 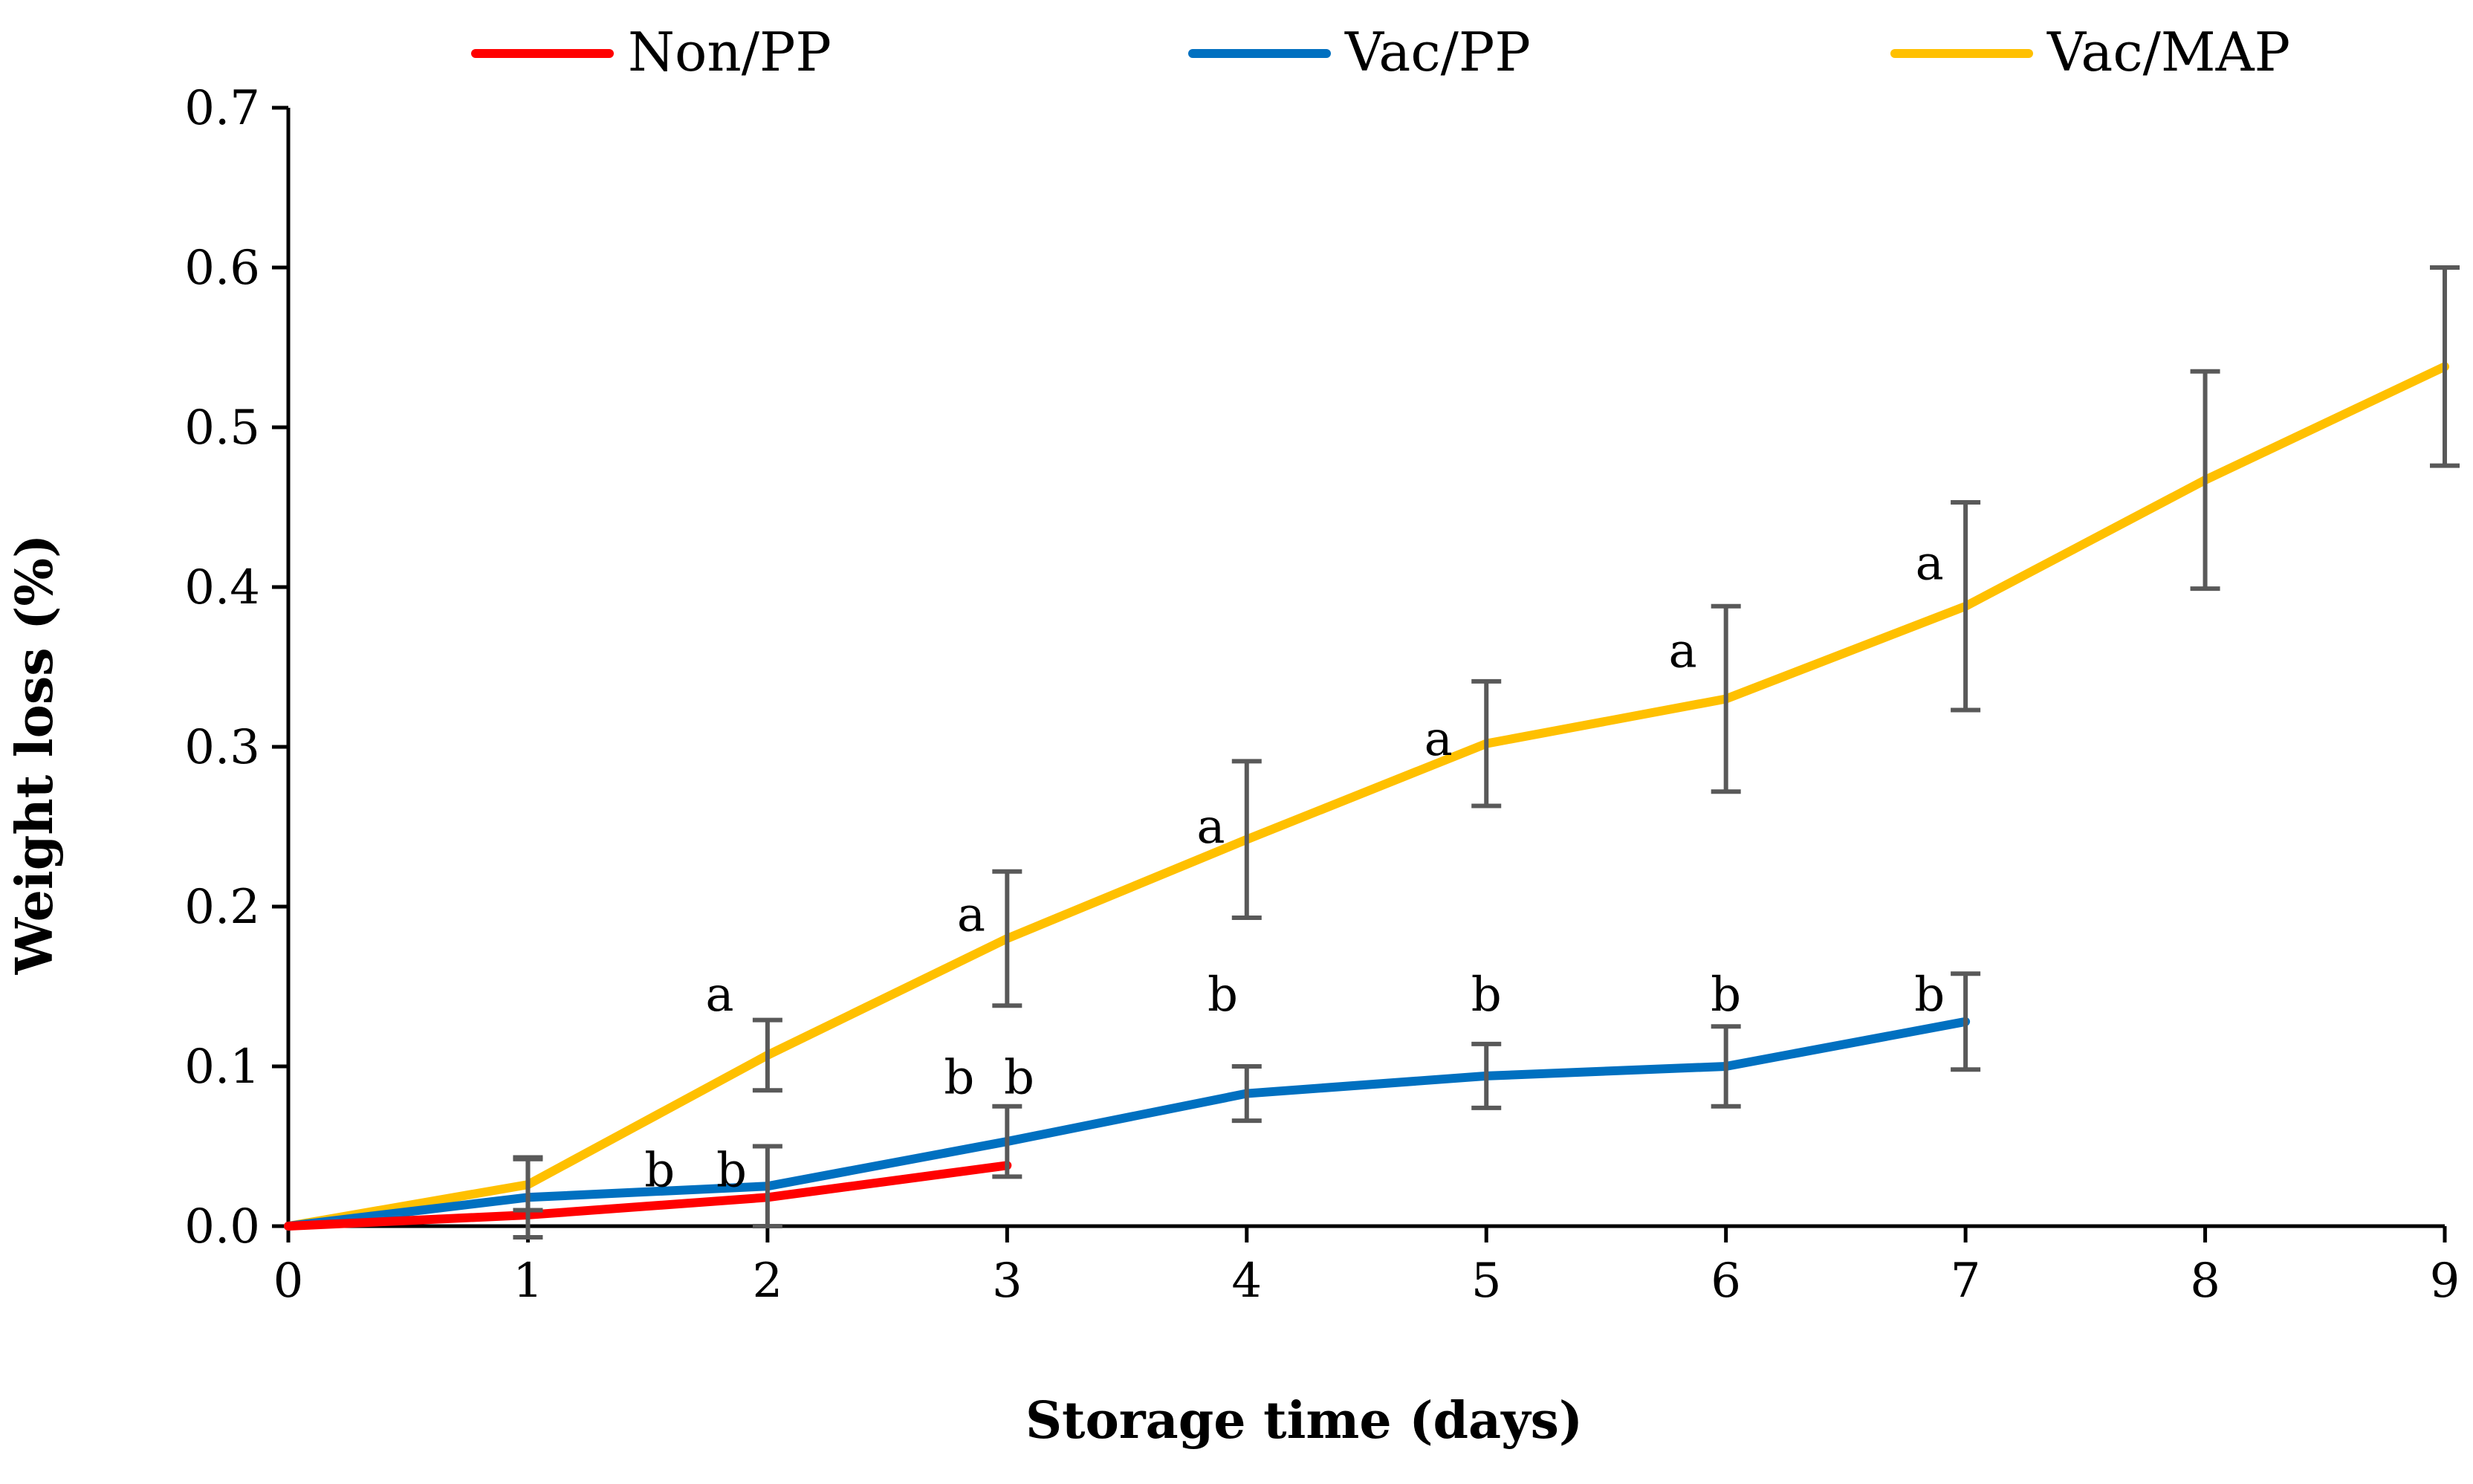 I want to click on x-tick-label: 7, so click(x=1966, y=1281).